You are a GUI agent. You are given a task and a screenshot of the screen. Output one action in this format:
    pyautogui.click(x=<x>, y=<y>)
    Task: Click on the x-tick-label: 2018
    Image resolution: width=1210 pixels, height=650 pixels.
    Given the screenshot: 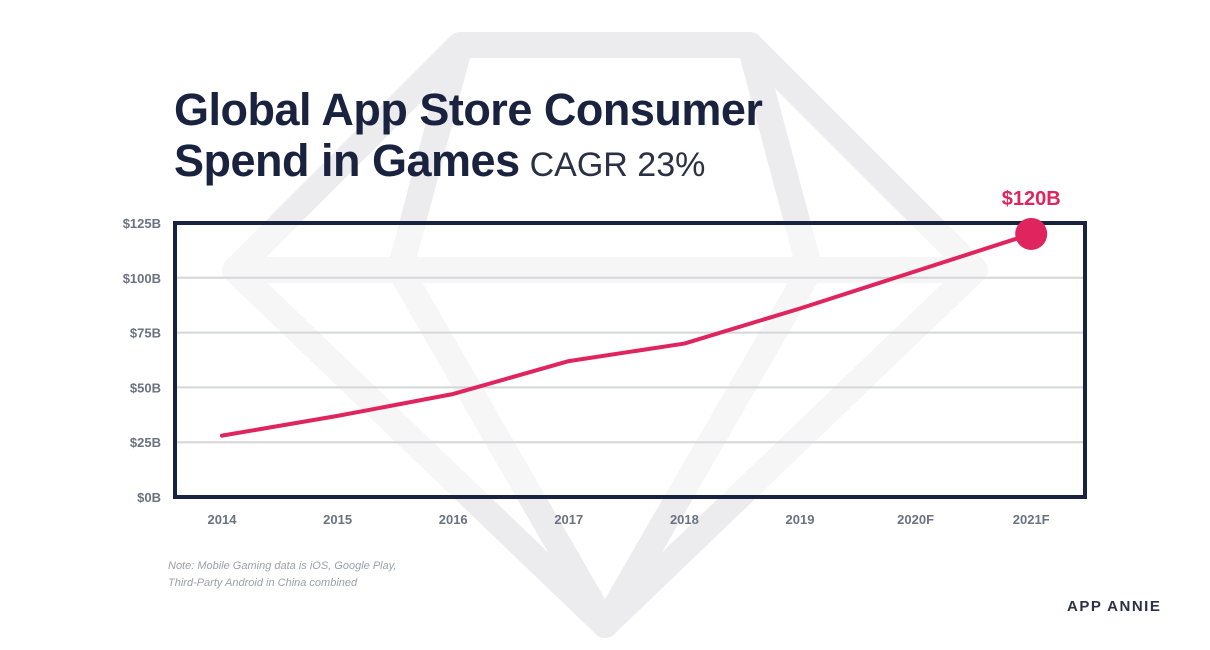 What is the action you would take?
    pyautogui.click(x=684, y=519)
    